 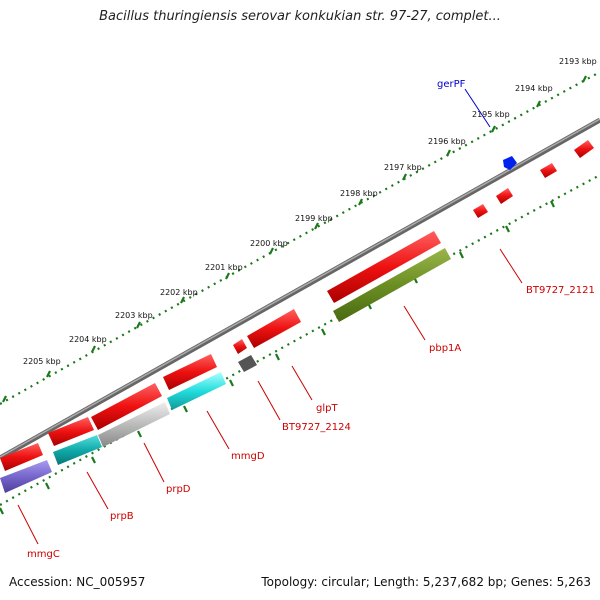 I want to click on tick-label: 2197 kbp, so click(x=403, y=167).